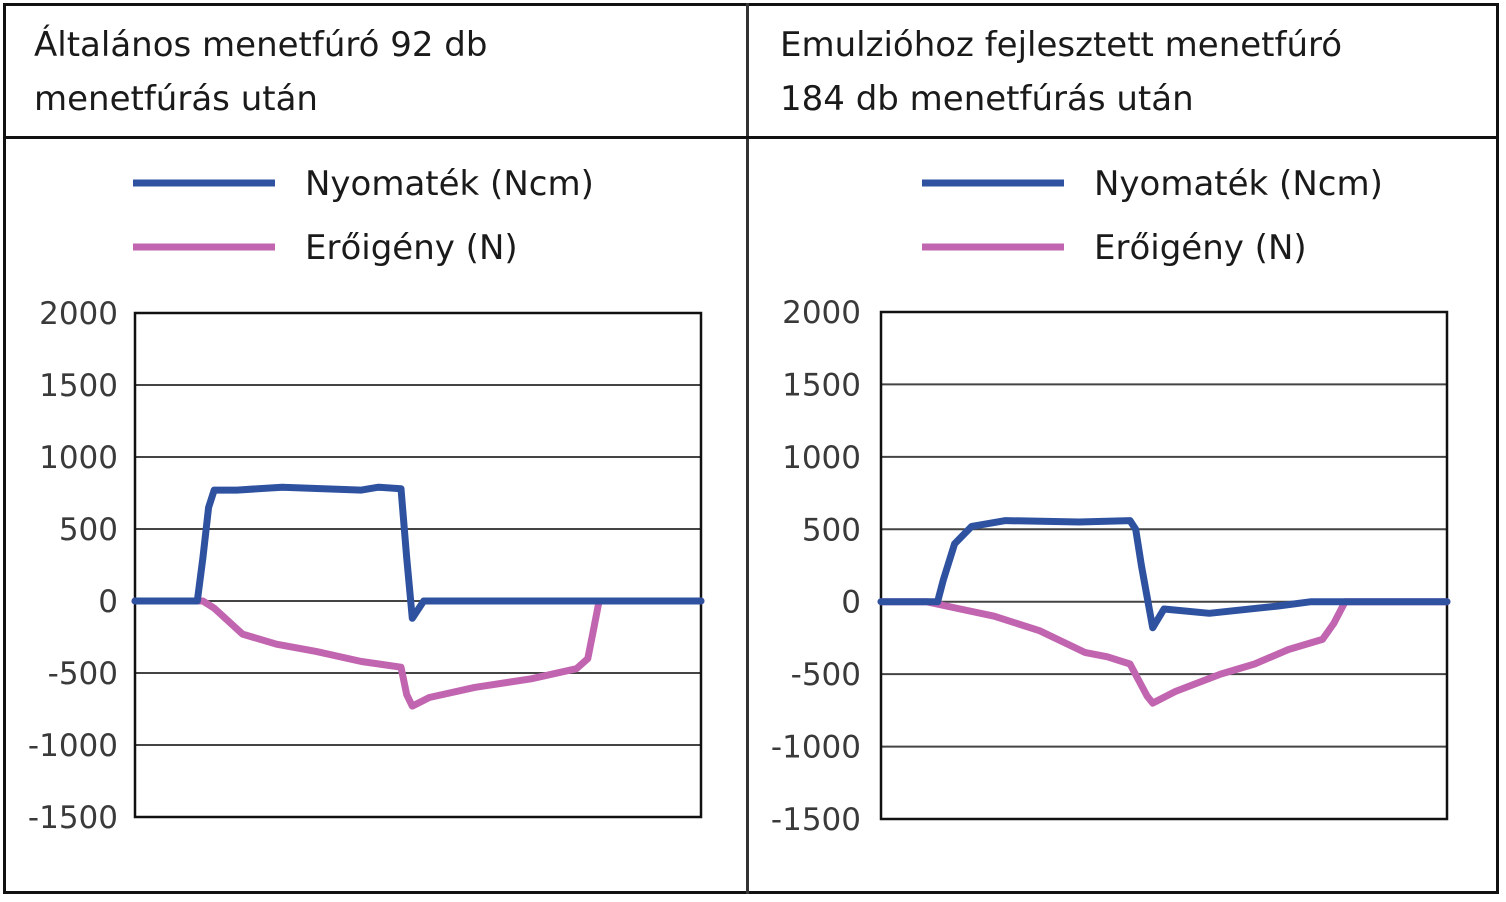 This screenshot has width=1506, height=902. I want to click on right-header-line1: Emulzióhoz fejlesztett menetfúró, so click(1061, 45).